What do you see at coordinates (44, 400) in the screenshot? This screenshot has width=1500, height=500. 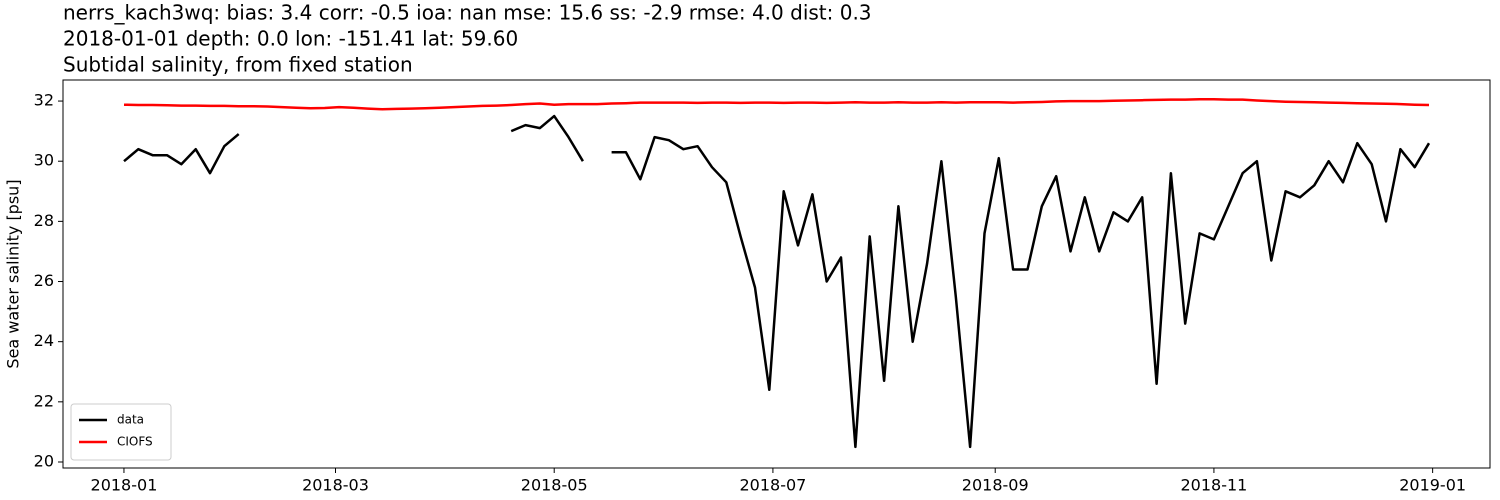 I see `y-tick-label: 22` at bounding box center [44, 400].